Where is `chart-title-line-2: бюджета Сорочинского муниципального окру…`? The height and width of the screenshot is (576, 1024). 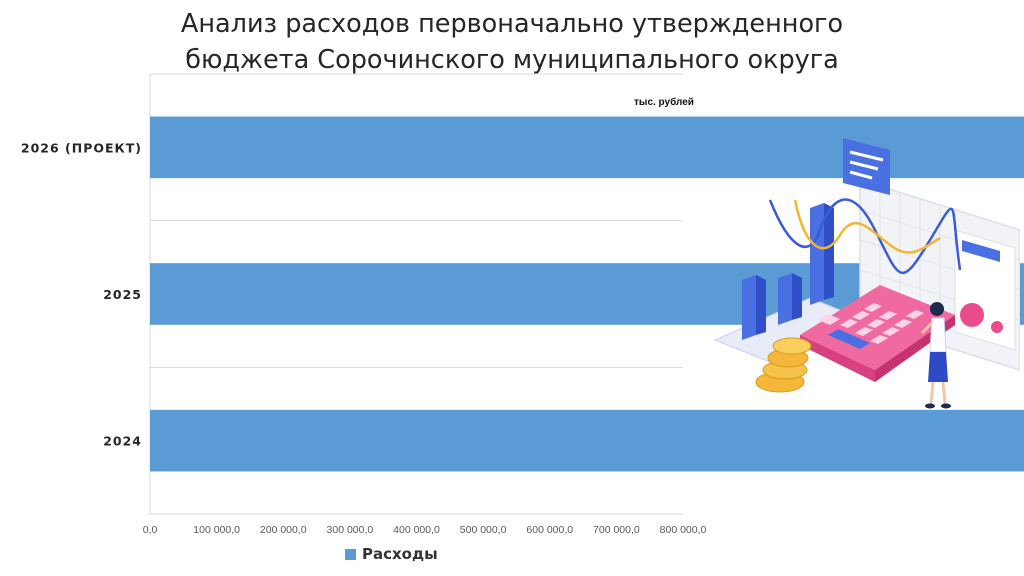
chart-title-line-2: бюджета Сорочинского муниципального окру… is located at coordinates (512, 60).